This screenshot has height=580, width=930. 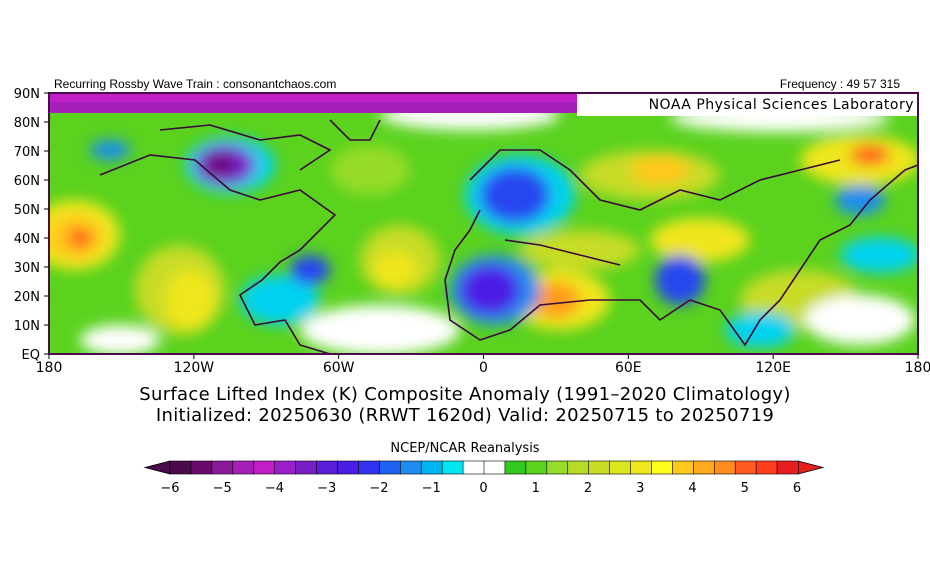 What do you see at coordinates (27, 123) in the screenshot?
I see `lat-tick-label: 80N` at bounding box center [27, 123].